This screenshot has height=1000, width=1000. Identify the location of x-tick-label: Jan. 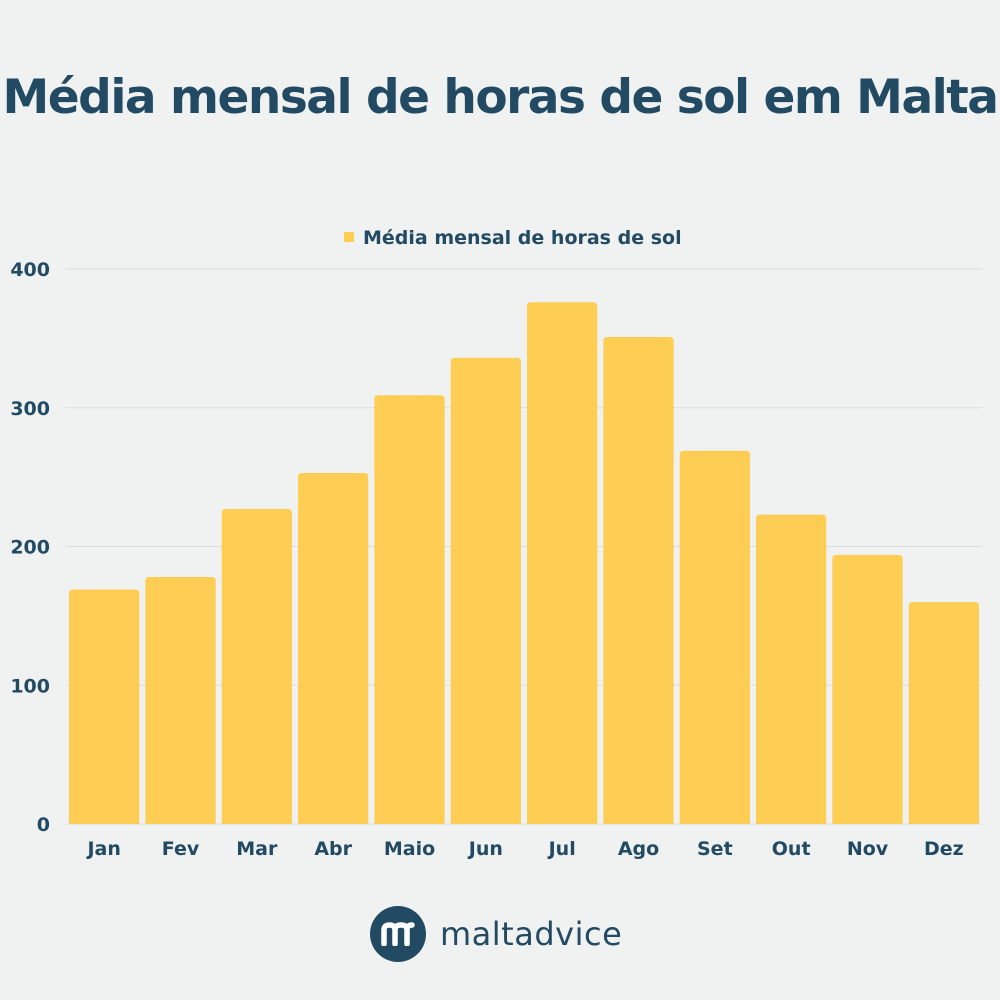
(102, 849).